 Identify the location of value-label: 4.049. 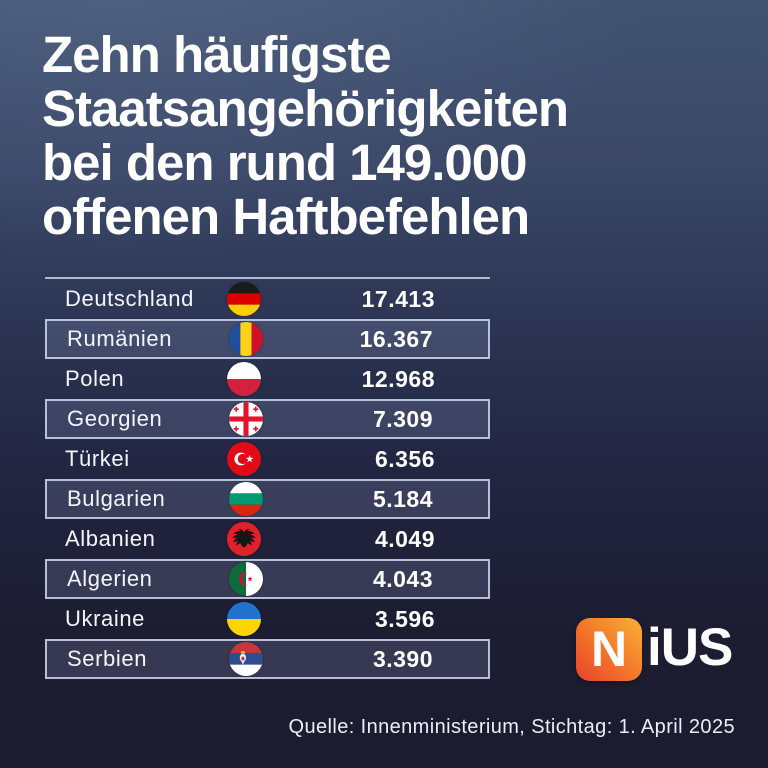
(404, 538).